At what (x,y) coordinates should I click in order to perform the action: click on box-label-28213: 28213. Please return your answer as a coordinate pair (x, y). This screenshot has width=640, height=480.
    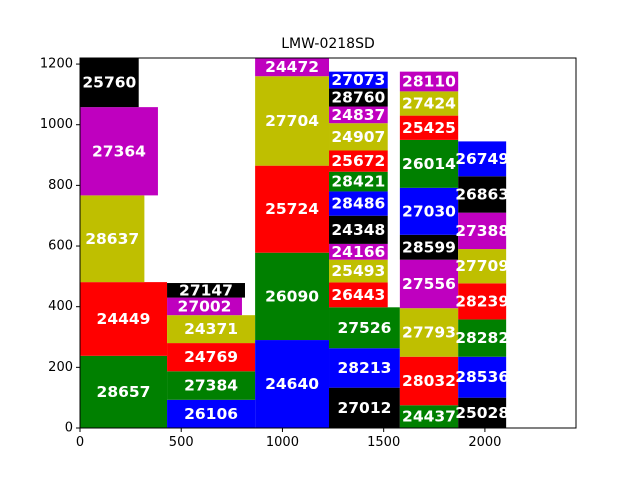
    Looking at the image, I should click on (364, 368).